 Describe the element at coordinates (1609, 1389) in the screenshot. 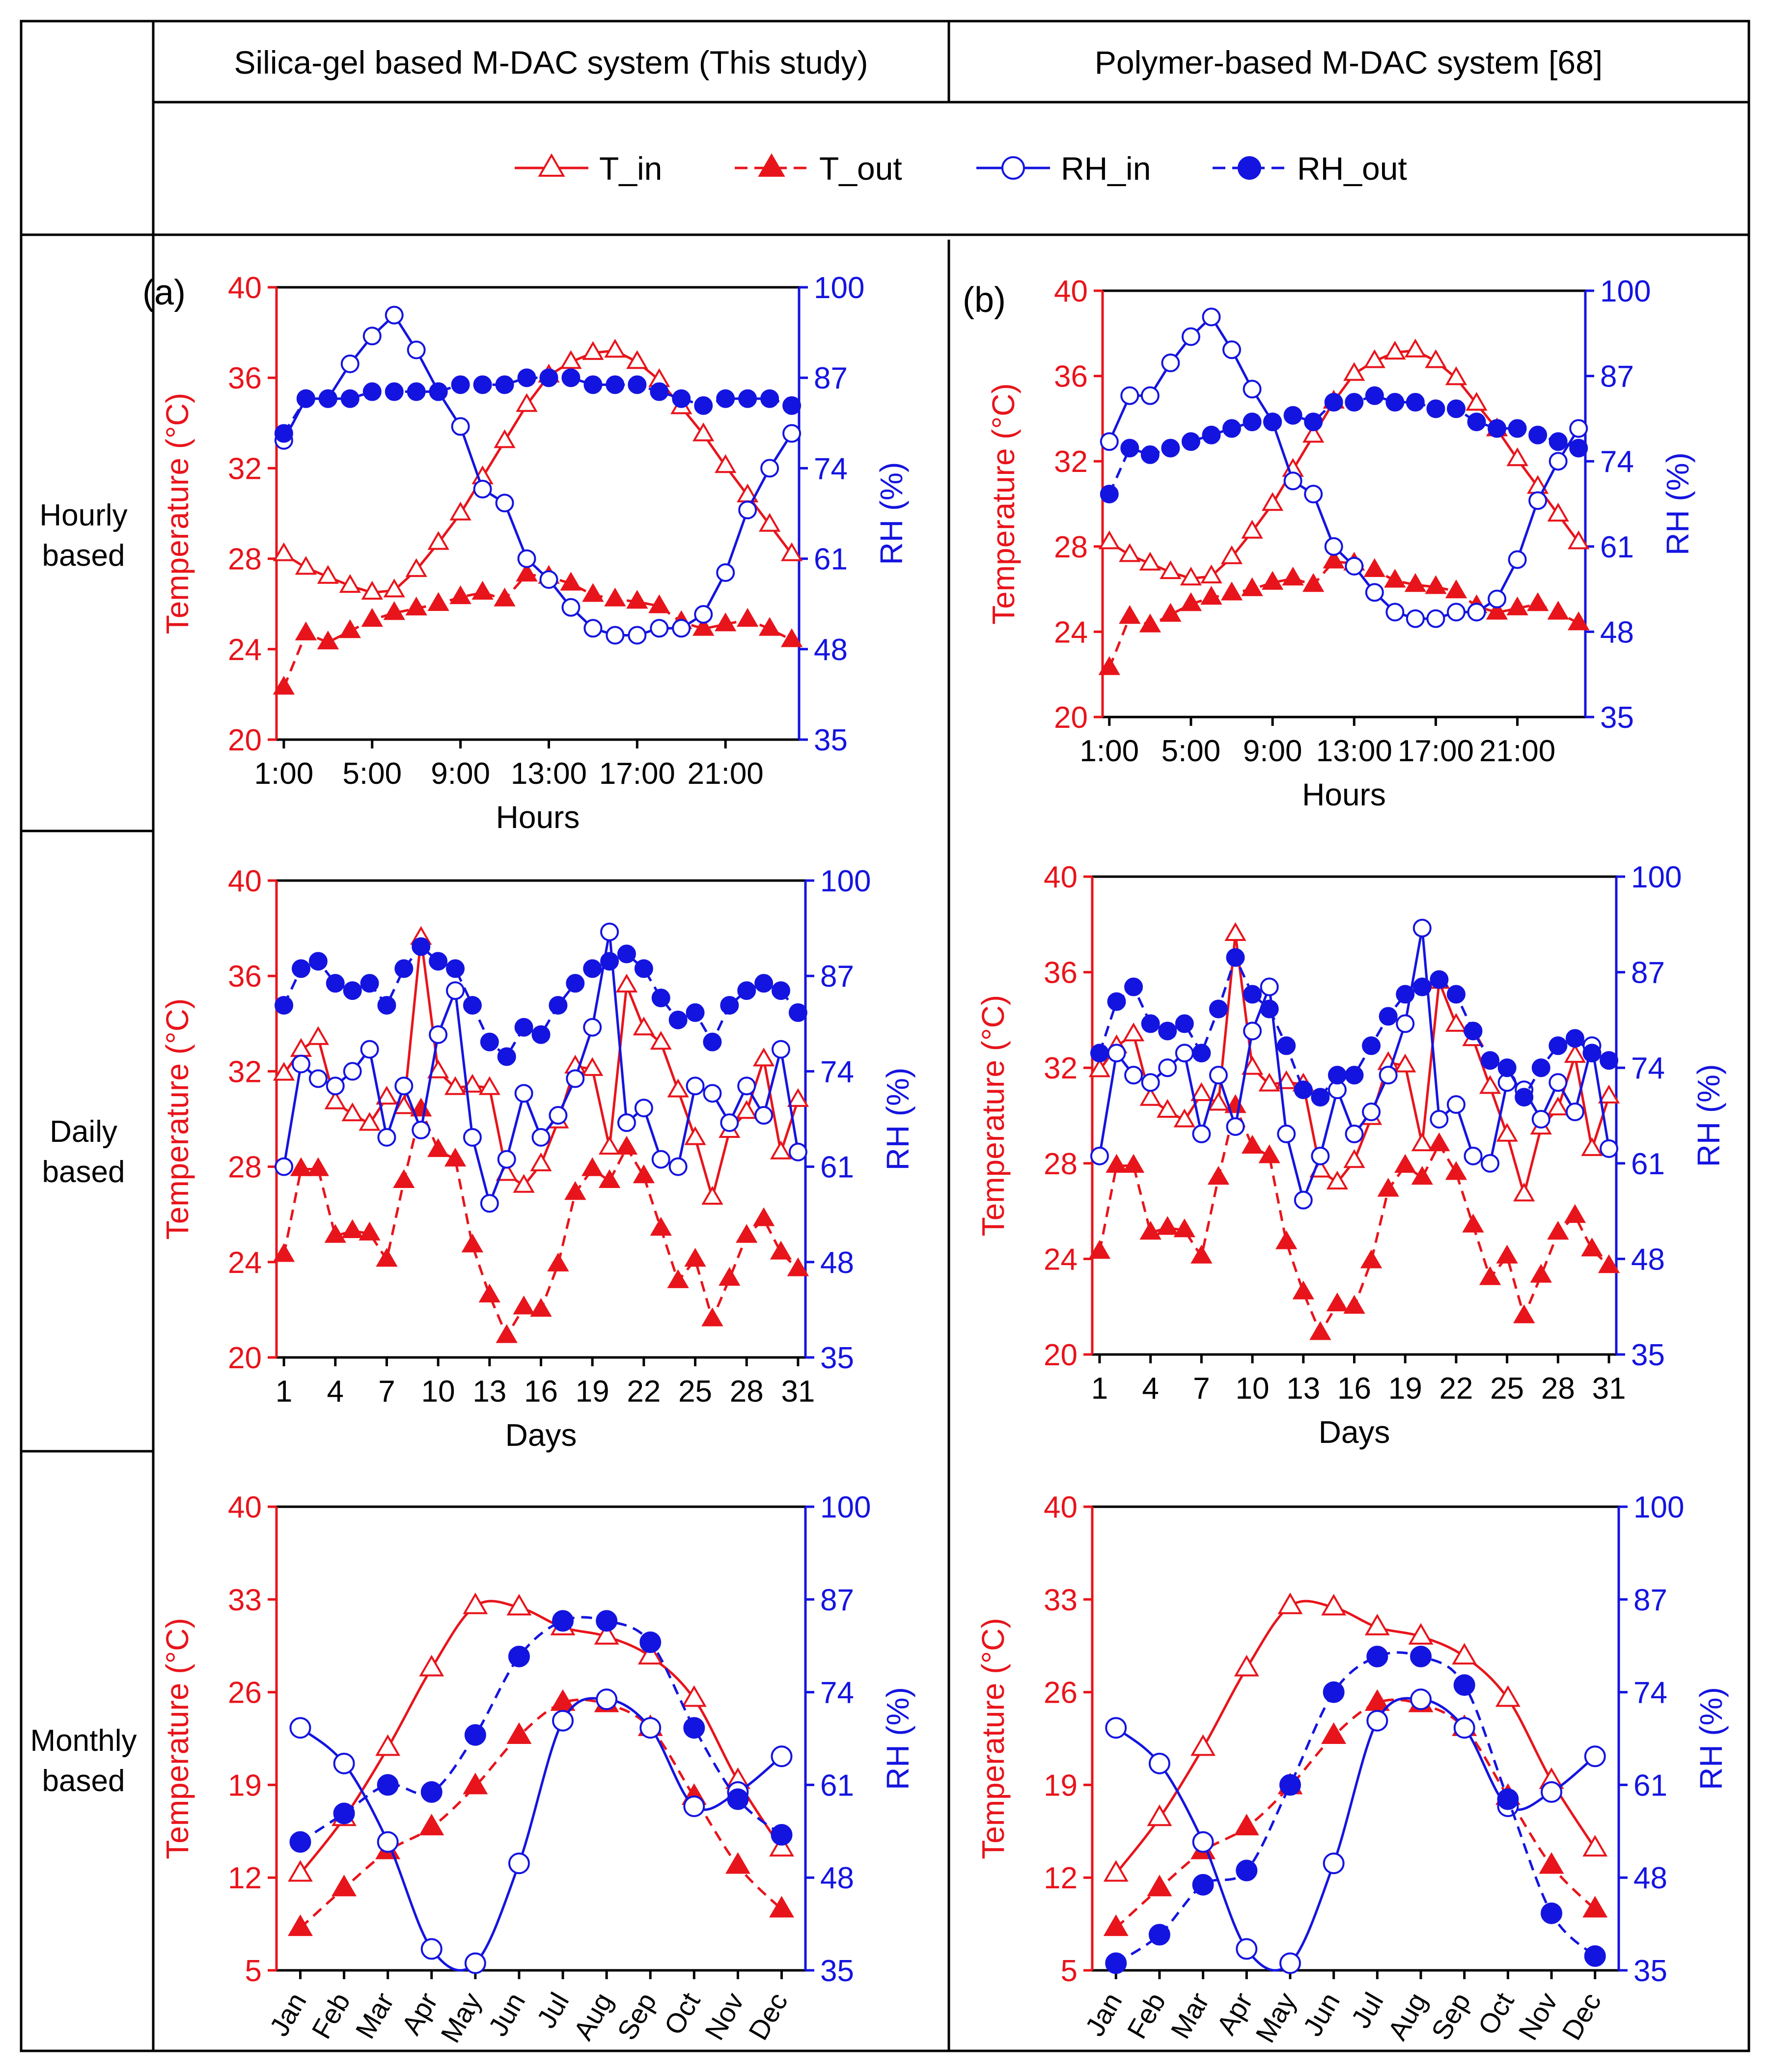

I see `x-tick-label: 31` at that location.